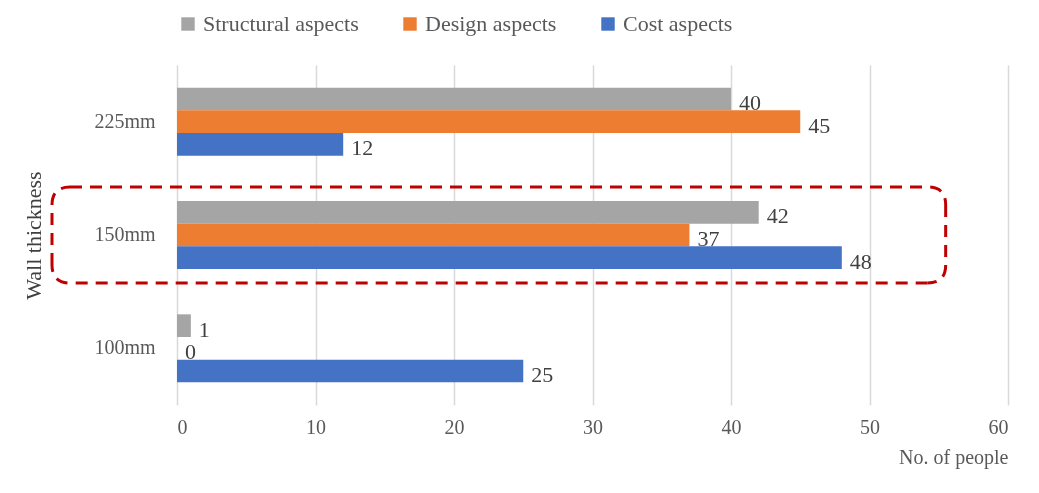 This screenshot has height=493, width=1039. What do you see at coordinates (860, 261) in the screenshot?
I see `data-label: 48` at bounding box center [860, 261].